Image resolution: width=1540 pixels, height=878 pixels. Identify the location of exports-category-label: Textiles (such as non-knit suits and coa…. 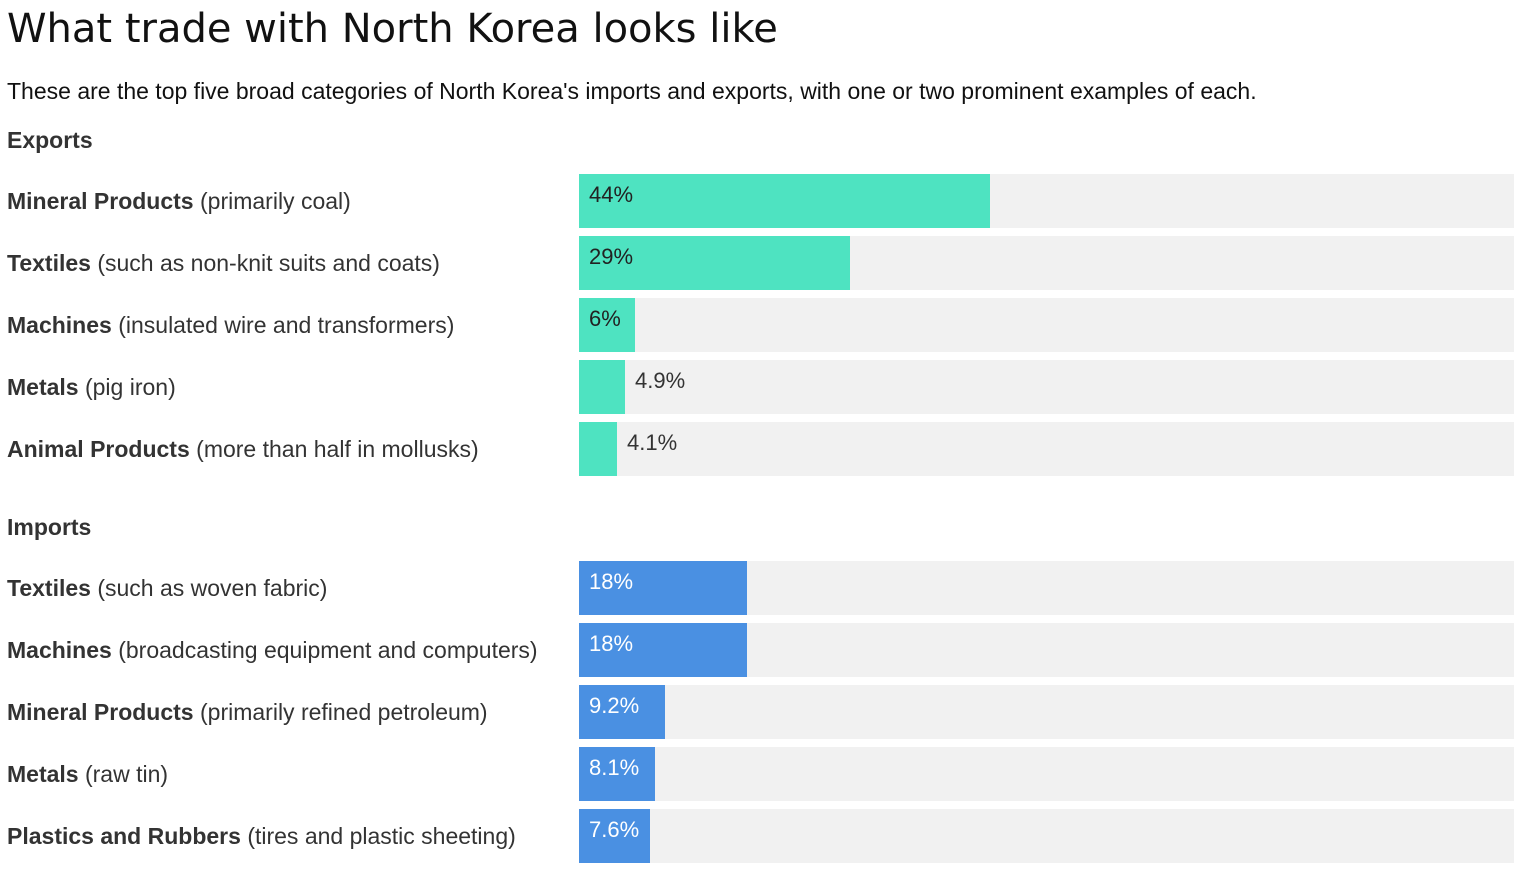
(223, 263).